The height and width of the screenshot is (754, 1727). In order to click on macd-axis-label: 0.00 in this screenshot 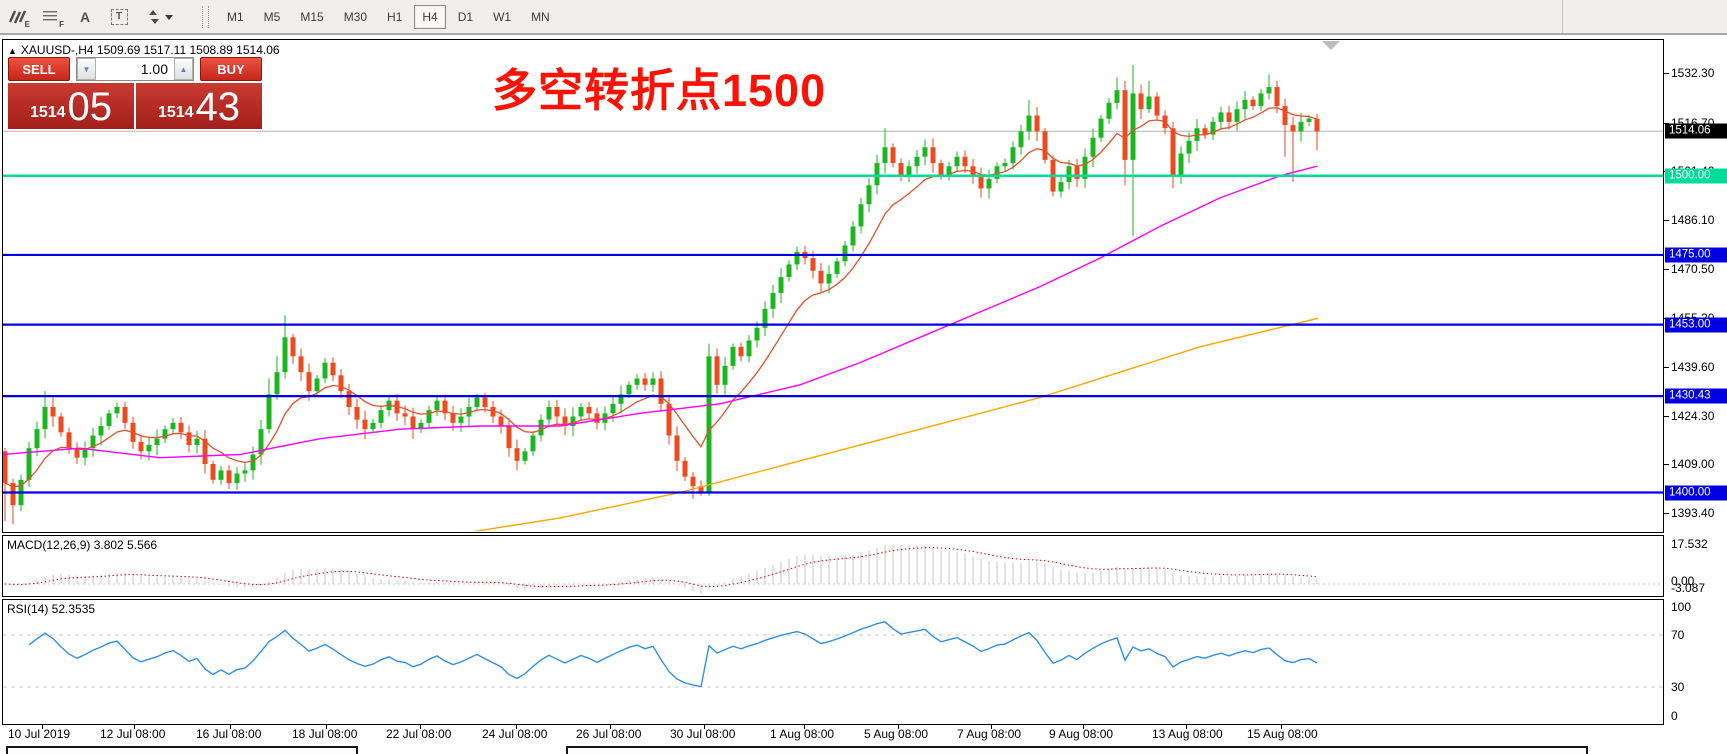, I will do `click(1683, 581)`.